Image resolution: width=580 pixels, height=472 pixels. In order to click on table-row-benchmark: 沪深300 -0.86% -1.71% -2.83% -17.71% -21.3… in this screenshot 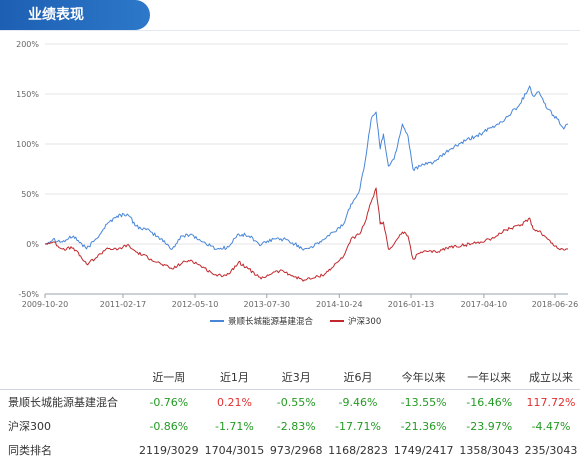, I will do `click(290, 426)`.